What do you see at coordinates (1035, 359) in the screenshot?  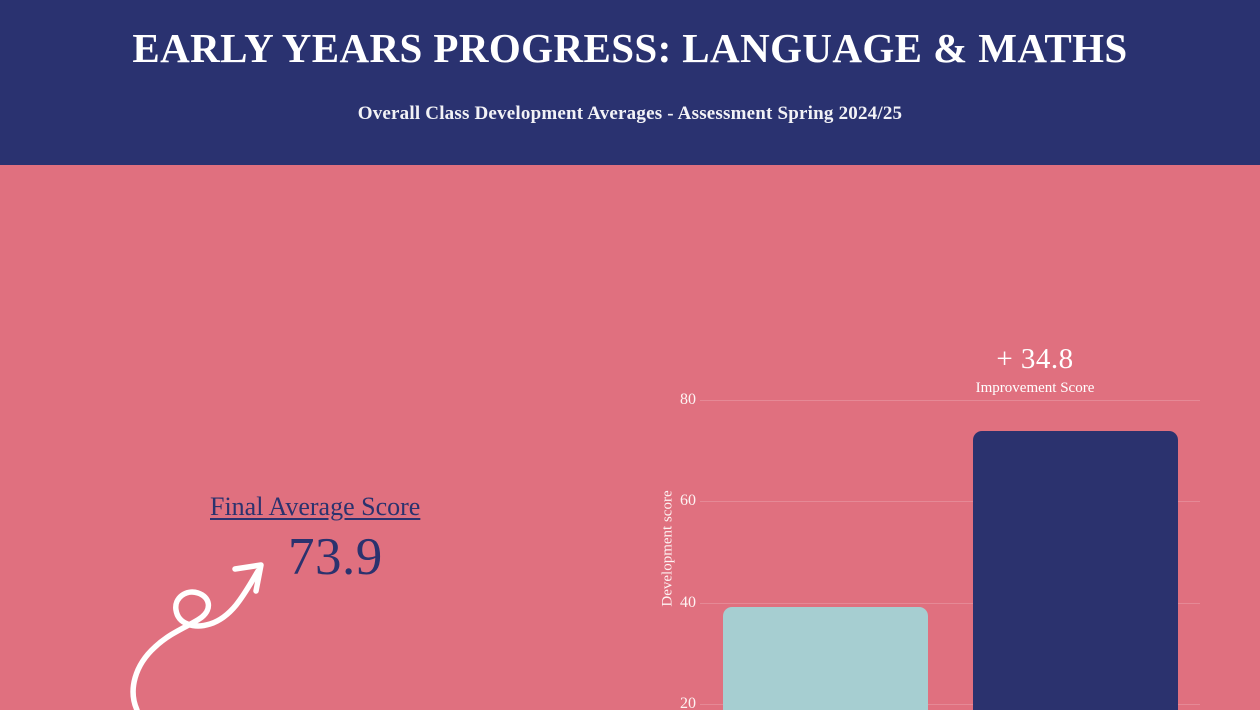 I see `improvement-score-value: + 34.8` at bounding box center [1035, 359].